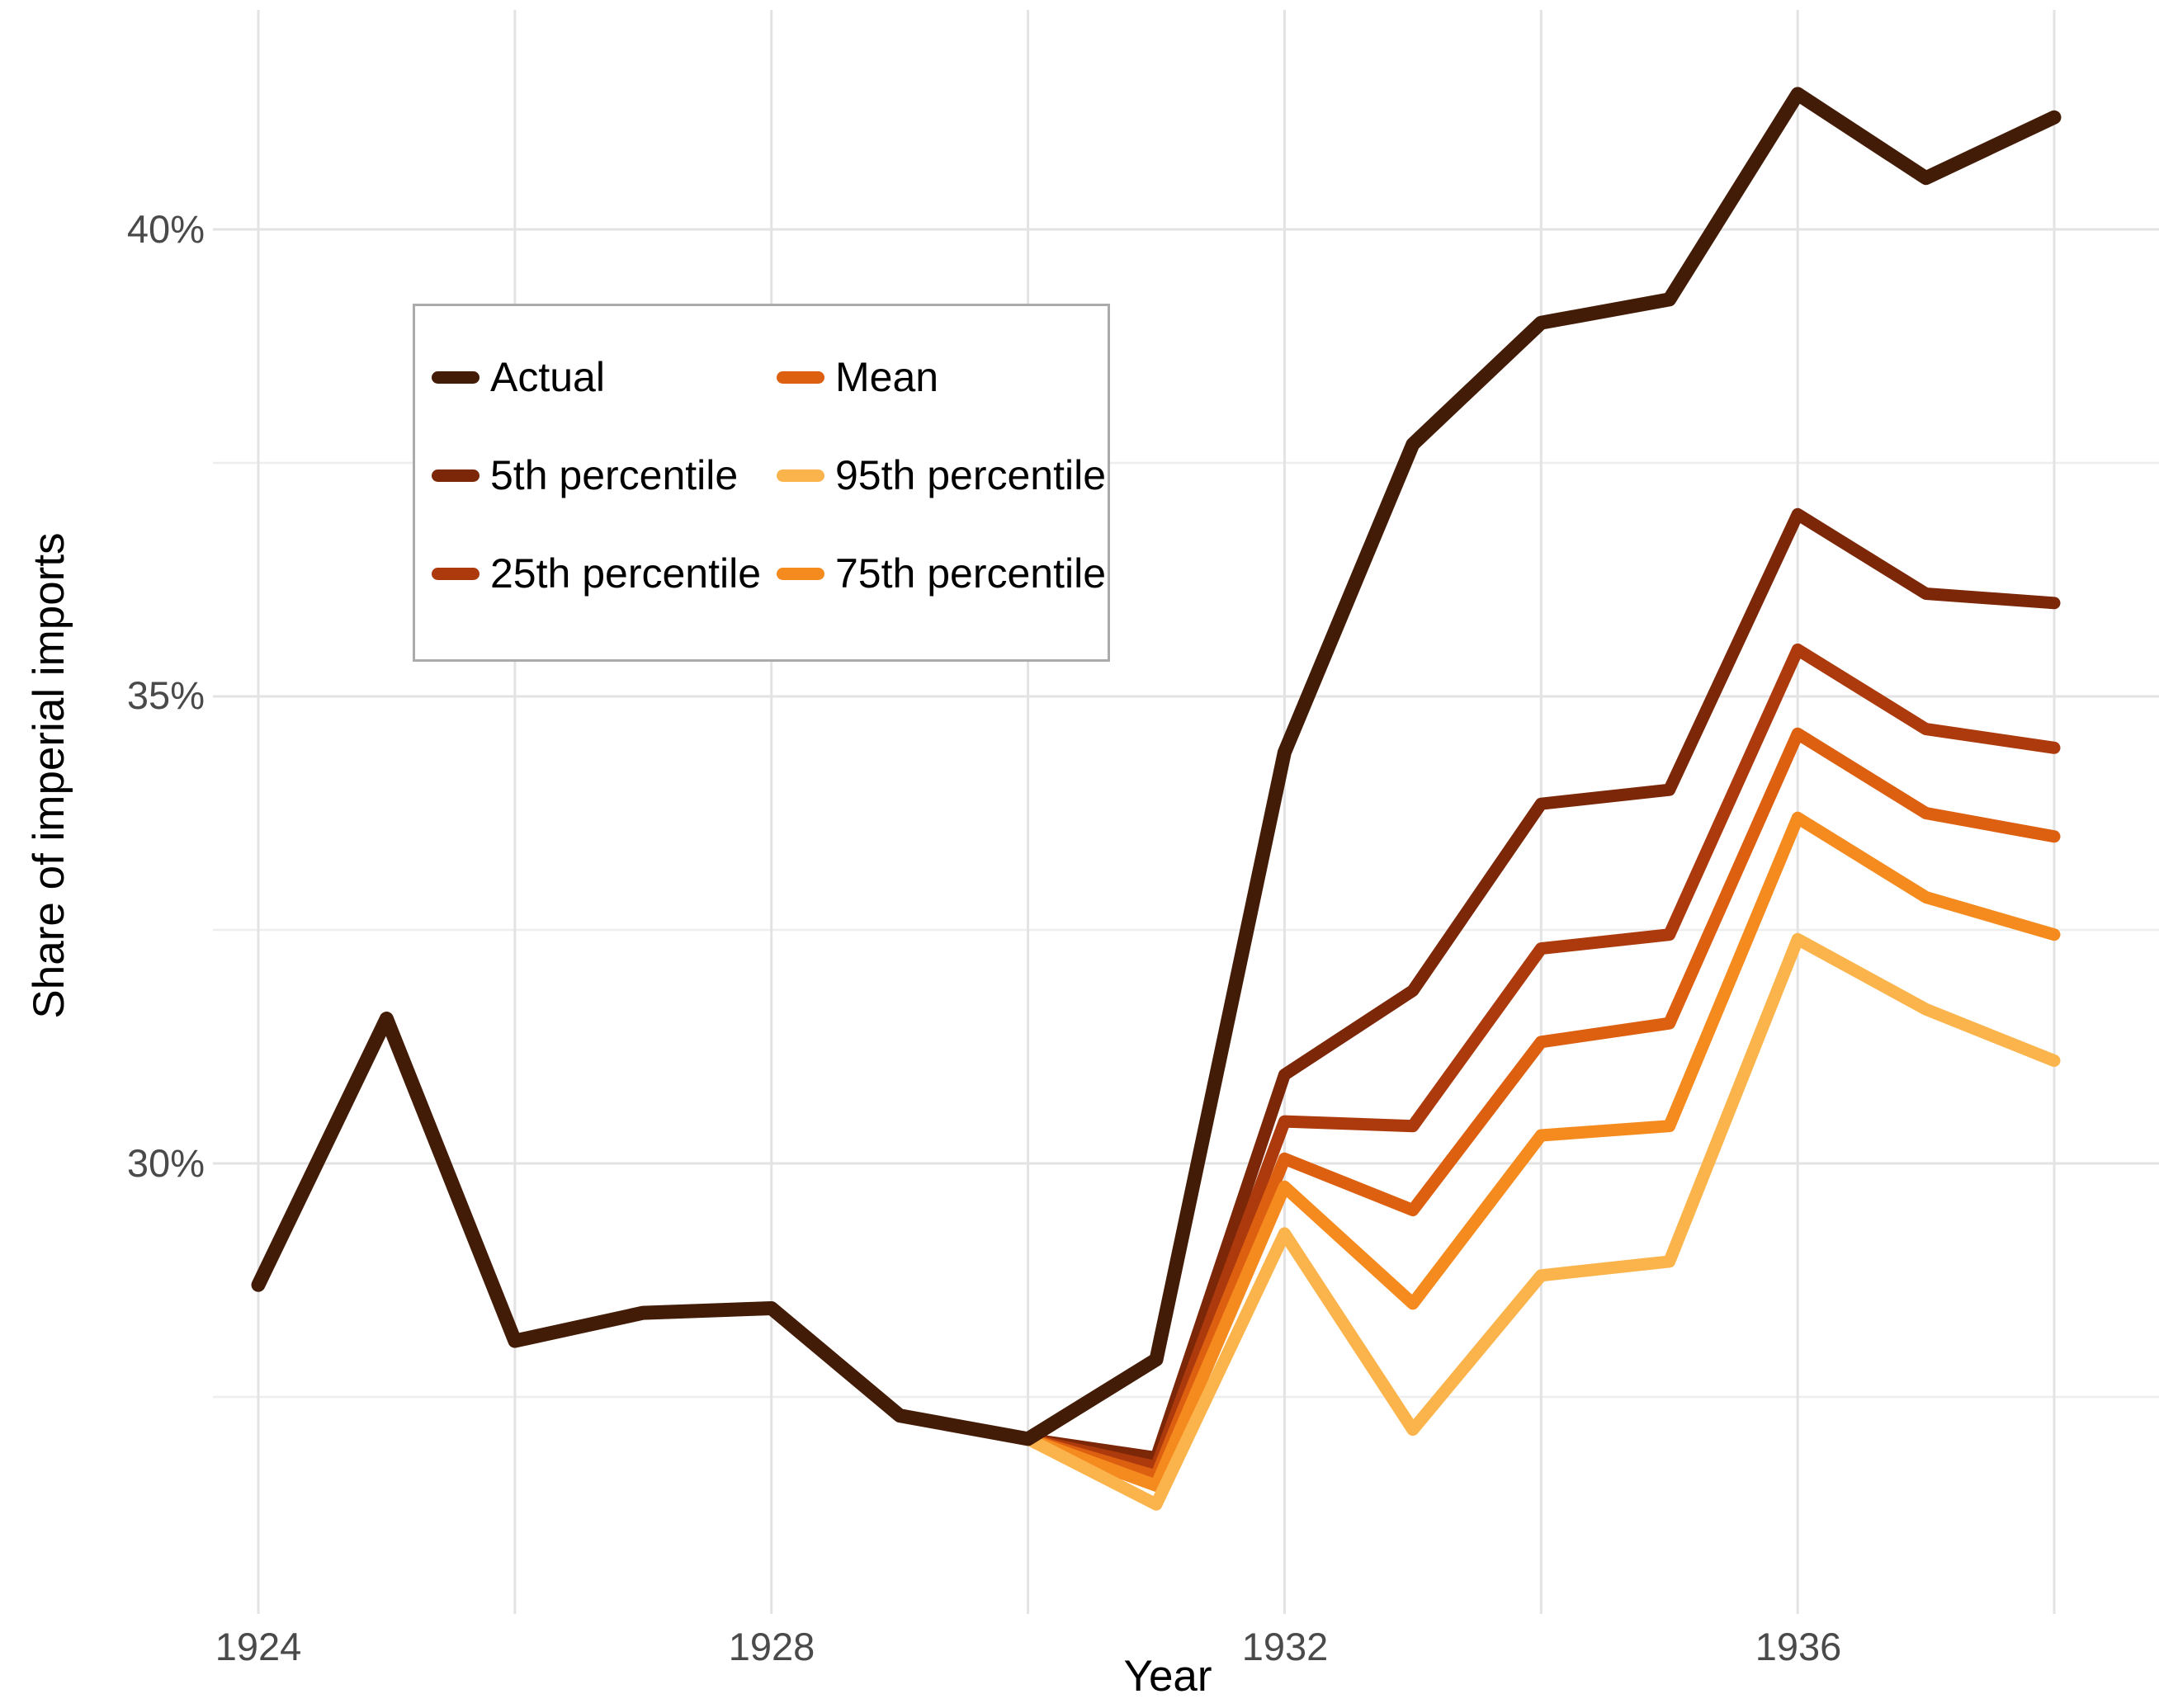  Describe the element at coordinates (456, 475) in the screenshot. I see `legend-swatch-5th-percentile` at that location.